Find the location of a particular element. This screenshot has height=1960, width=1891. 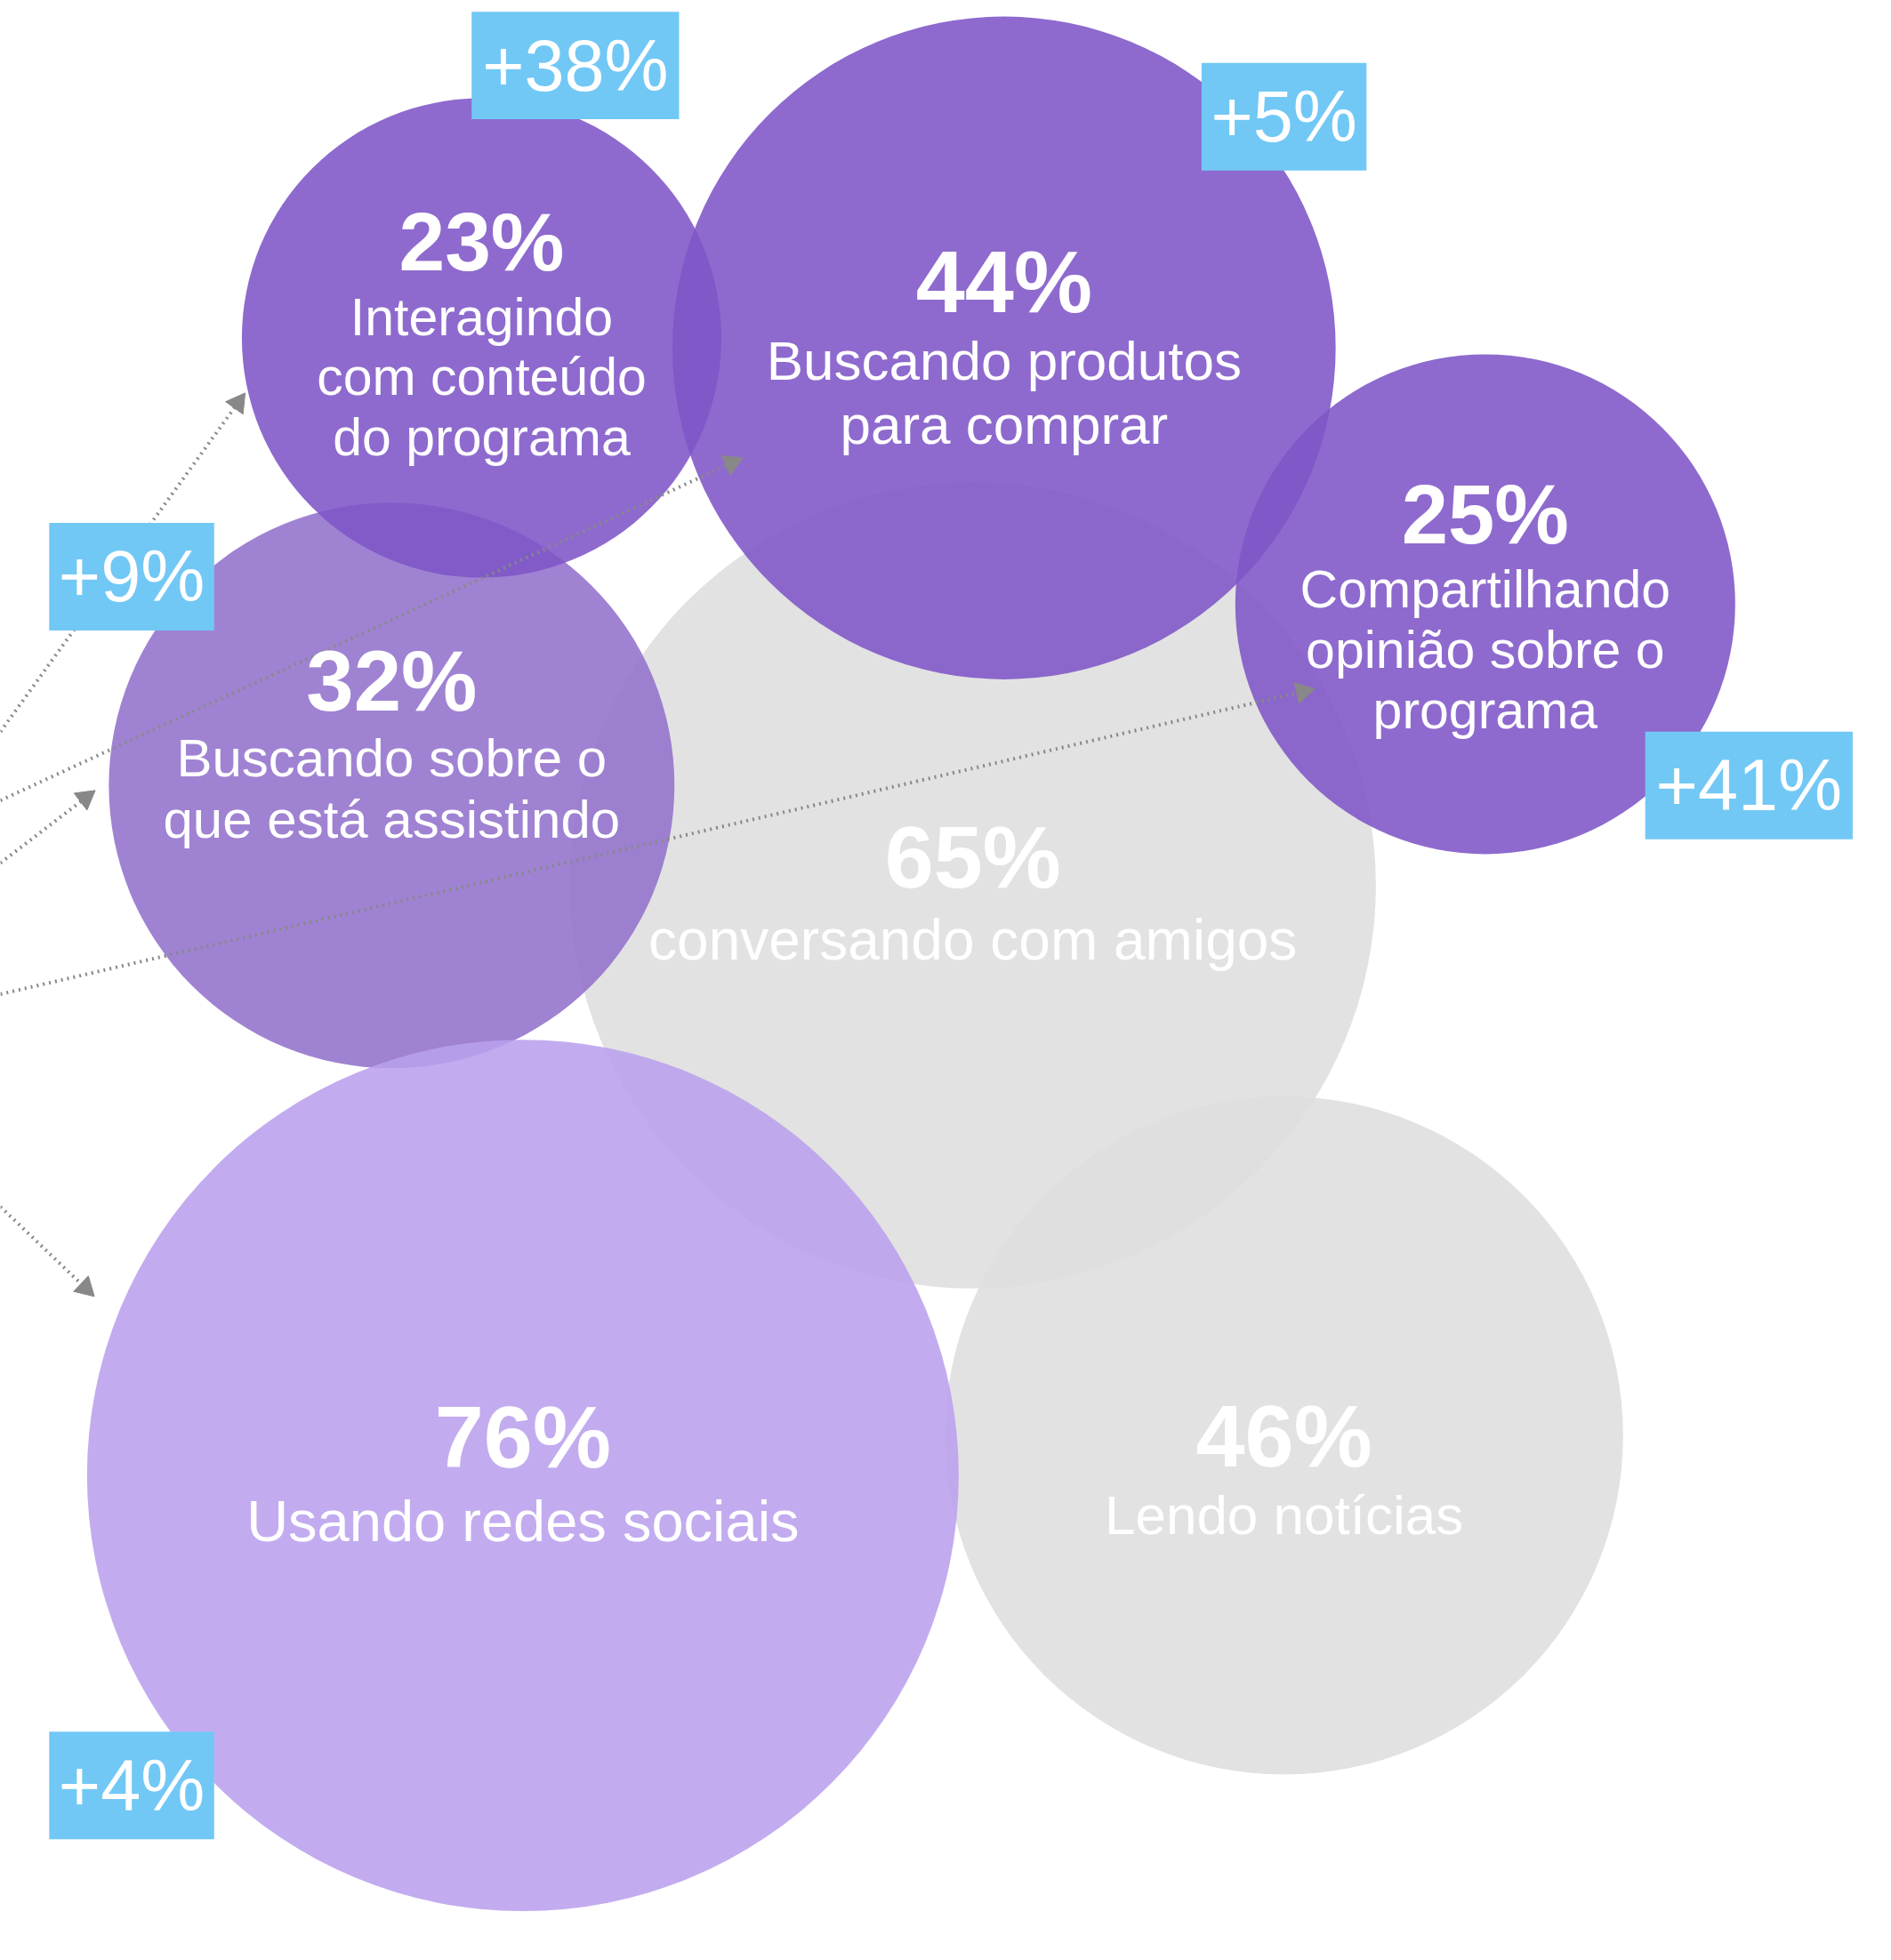

text: +9% is located at coordinates (131, 576).